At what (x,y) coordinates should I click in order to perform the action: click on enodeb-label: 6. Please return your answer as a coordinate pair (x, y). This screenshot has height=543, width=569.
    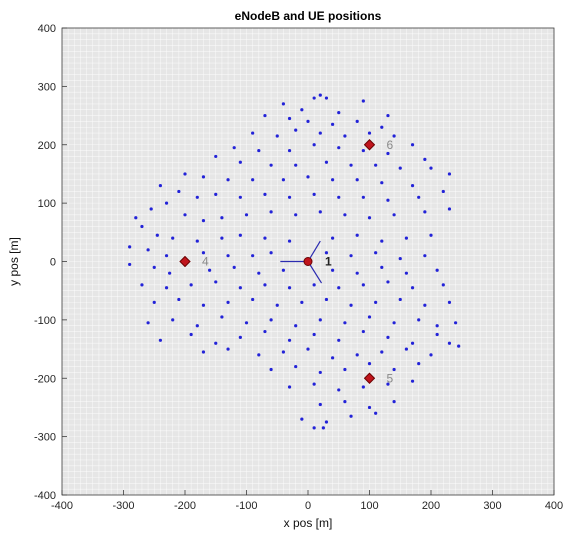
    Looking at the image, I should click on (390, 145).